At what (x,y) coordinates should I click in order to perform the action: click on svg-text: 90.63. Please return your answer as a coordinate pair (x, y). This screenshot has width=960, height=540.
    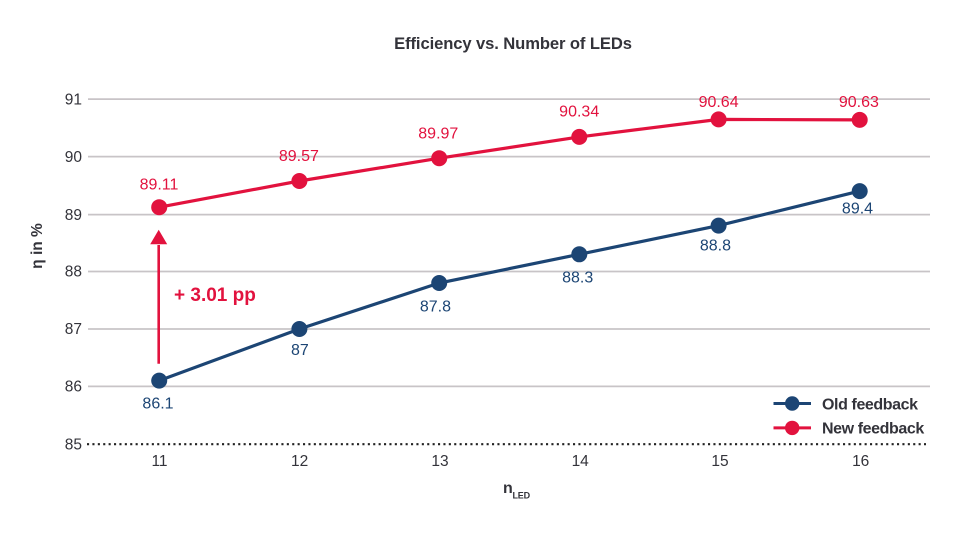
    Looking at the image, I should click on (859, 102).